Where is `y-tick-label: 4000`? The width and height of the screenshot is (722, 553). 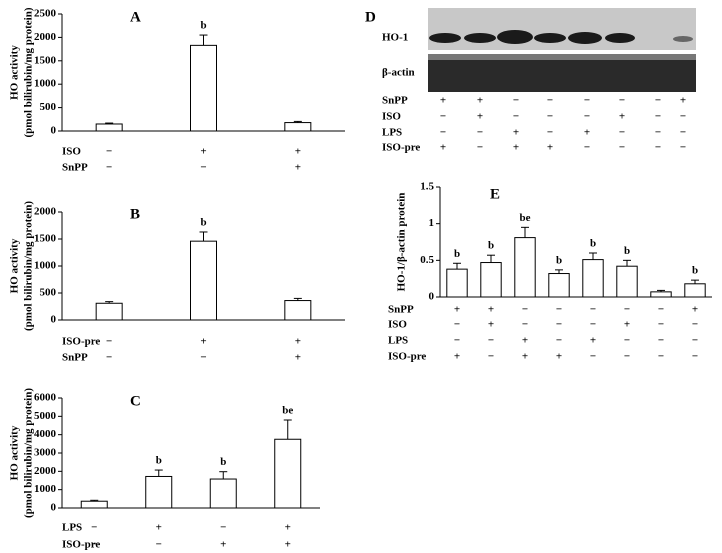 y-tick-label: 4000 is located at coordinates (45, 434).